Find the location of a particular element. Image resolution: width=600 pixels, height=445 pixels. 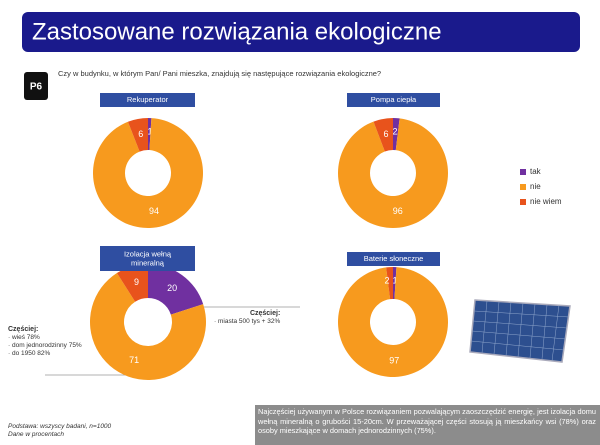

question-badge is located at coordinates (36, 86).